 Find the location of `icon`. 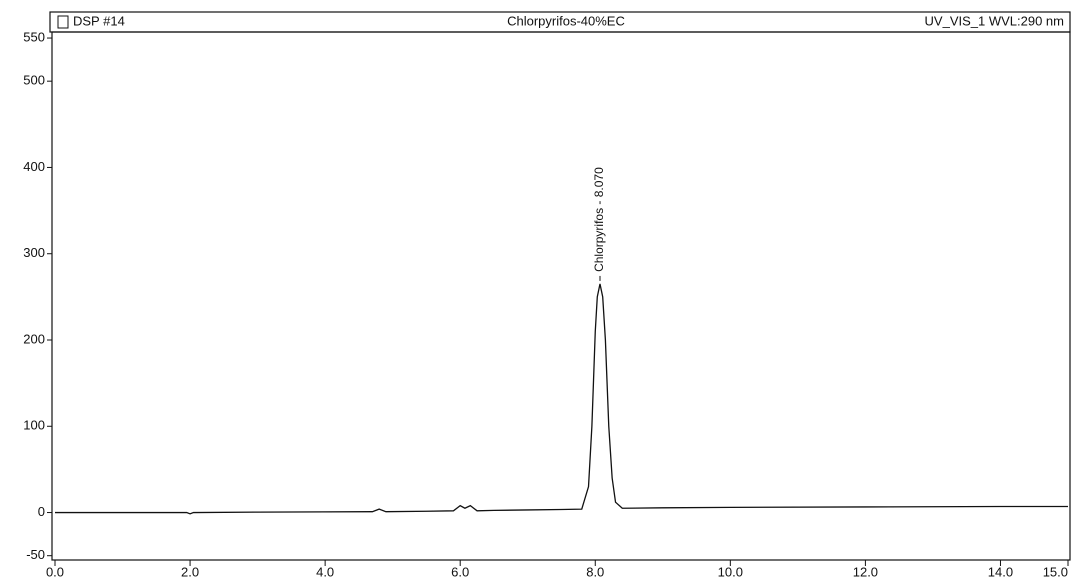

icon is located at coordinates (63, 22).